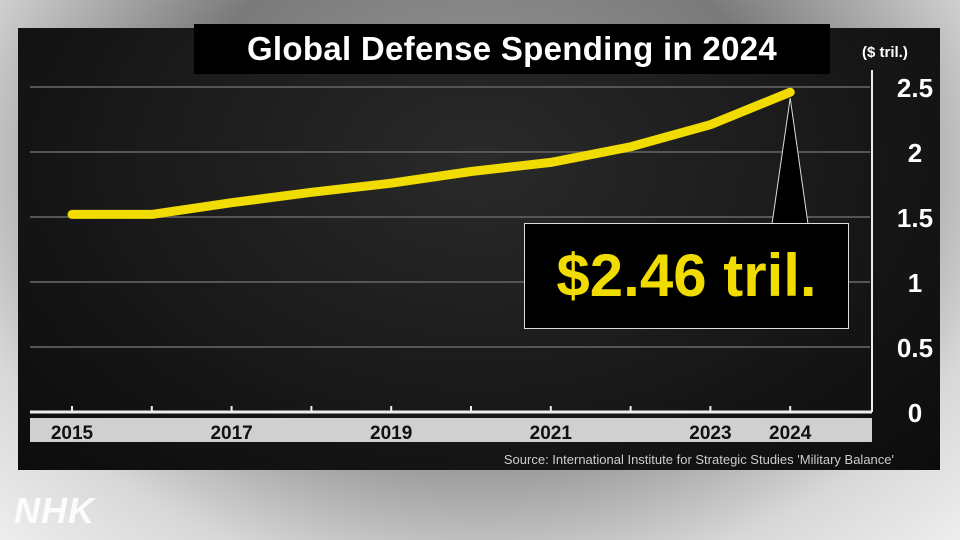 The height and width of the screenshot is (540, 960). What do you see at coordinates (231, 433) in the screenshot?
I see `x-tick-label: 2017` at bounding box center [231, 433].